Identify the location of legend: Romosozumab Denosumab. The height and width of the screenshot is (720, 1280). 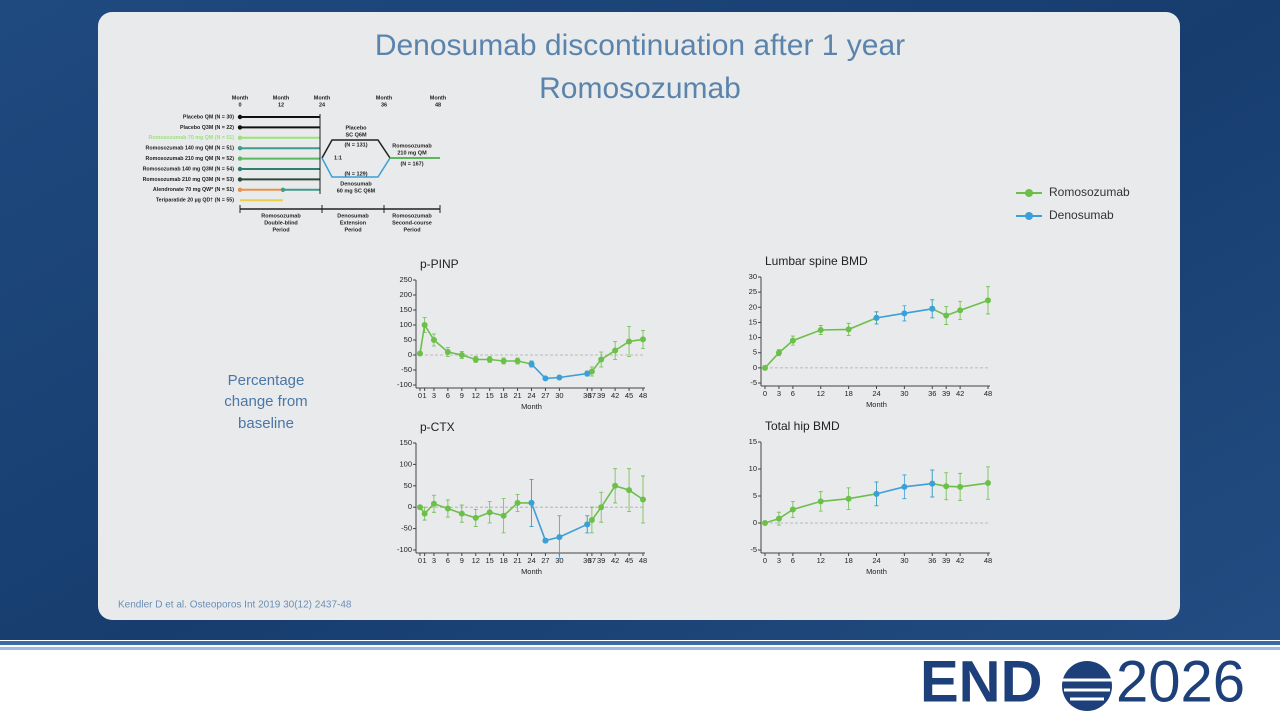
(1073, 203).